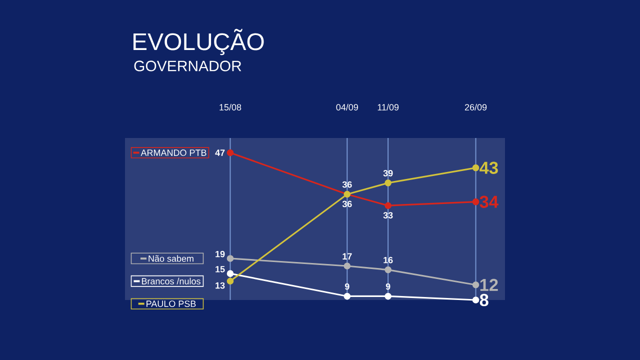 The height and width of the screenshot is (360, 640). I want to click on data-label: 16, so click(388, 260).